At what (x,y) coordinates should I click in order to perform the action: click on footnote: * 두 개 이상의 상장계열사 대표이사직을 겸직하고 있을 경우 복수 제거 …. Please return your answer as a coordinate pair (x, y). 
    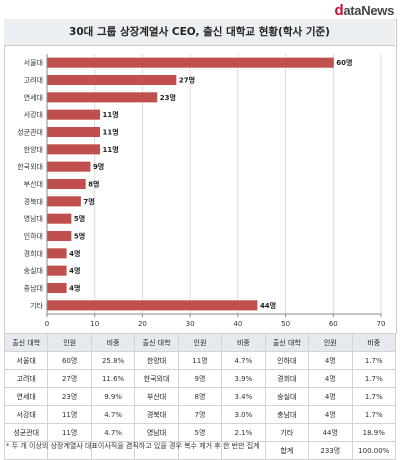
    Looking at the image, I should click on (133, 446).